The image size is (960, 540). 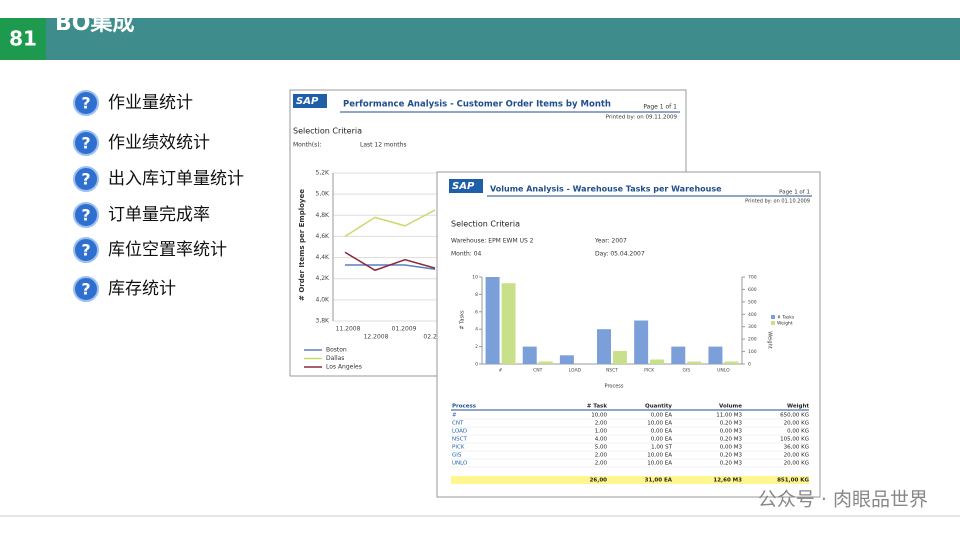 What do you see at coordinates (159, 143) in the screenshot?
I see `list-item: 作业绩效统计` at bounding box center [159, 143].